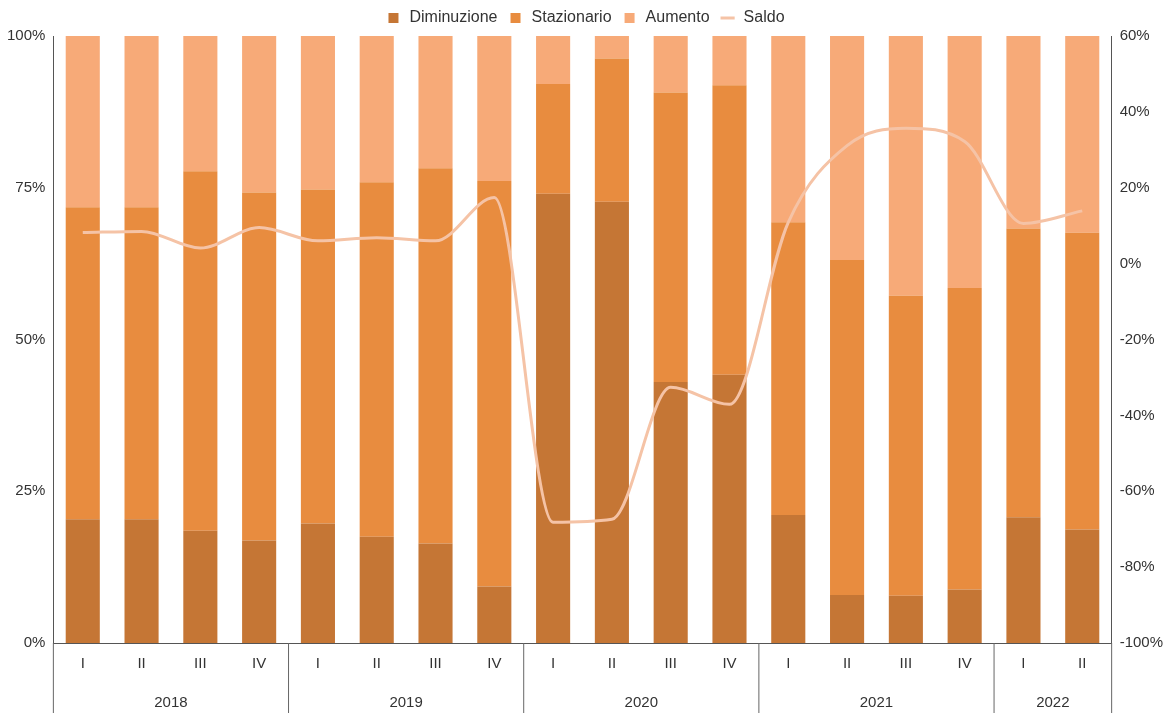  What do you see at coordinates (876, 702) in the screenshot?
I see `text: 2021` at bounding box center [876, 702].